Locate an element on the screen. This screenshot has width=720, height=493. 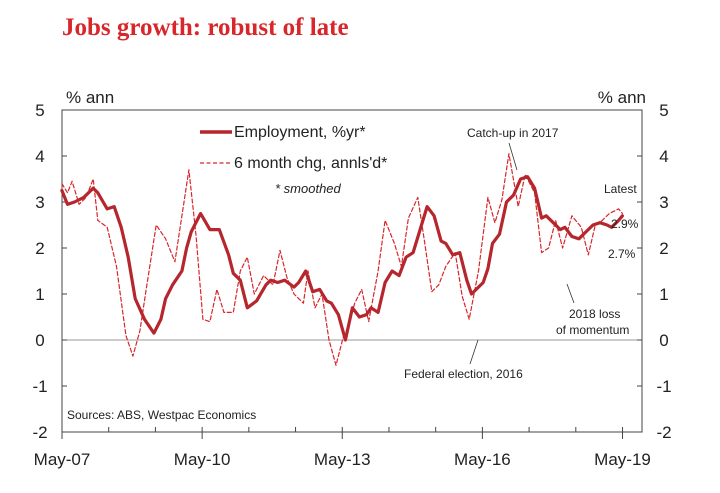
x-tick-label: May-13 is located at coordinates (342, 459).